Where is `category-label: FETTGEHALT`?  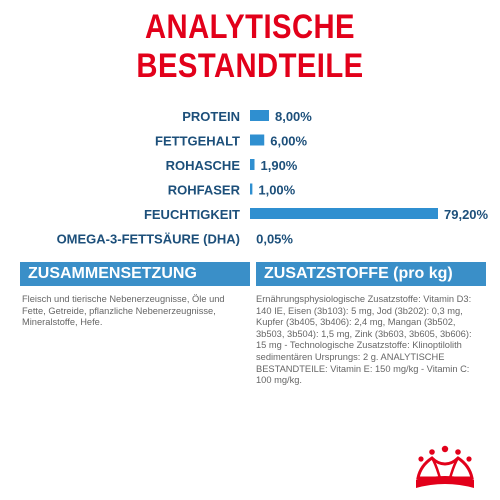
category-label: FETTGEHALT is located at coordinates (197, 141).